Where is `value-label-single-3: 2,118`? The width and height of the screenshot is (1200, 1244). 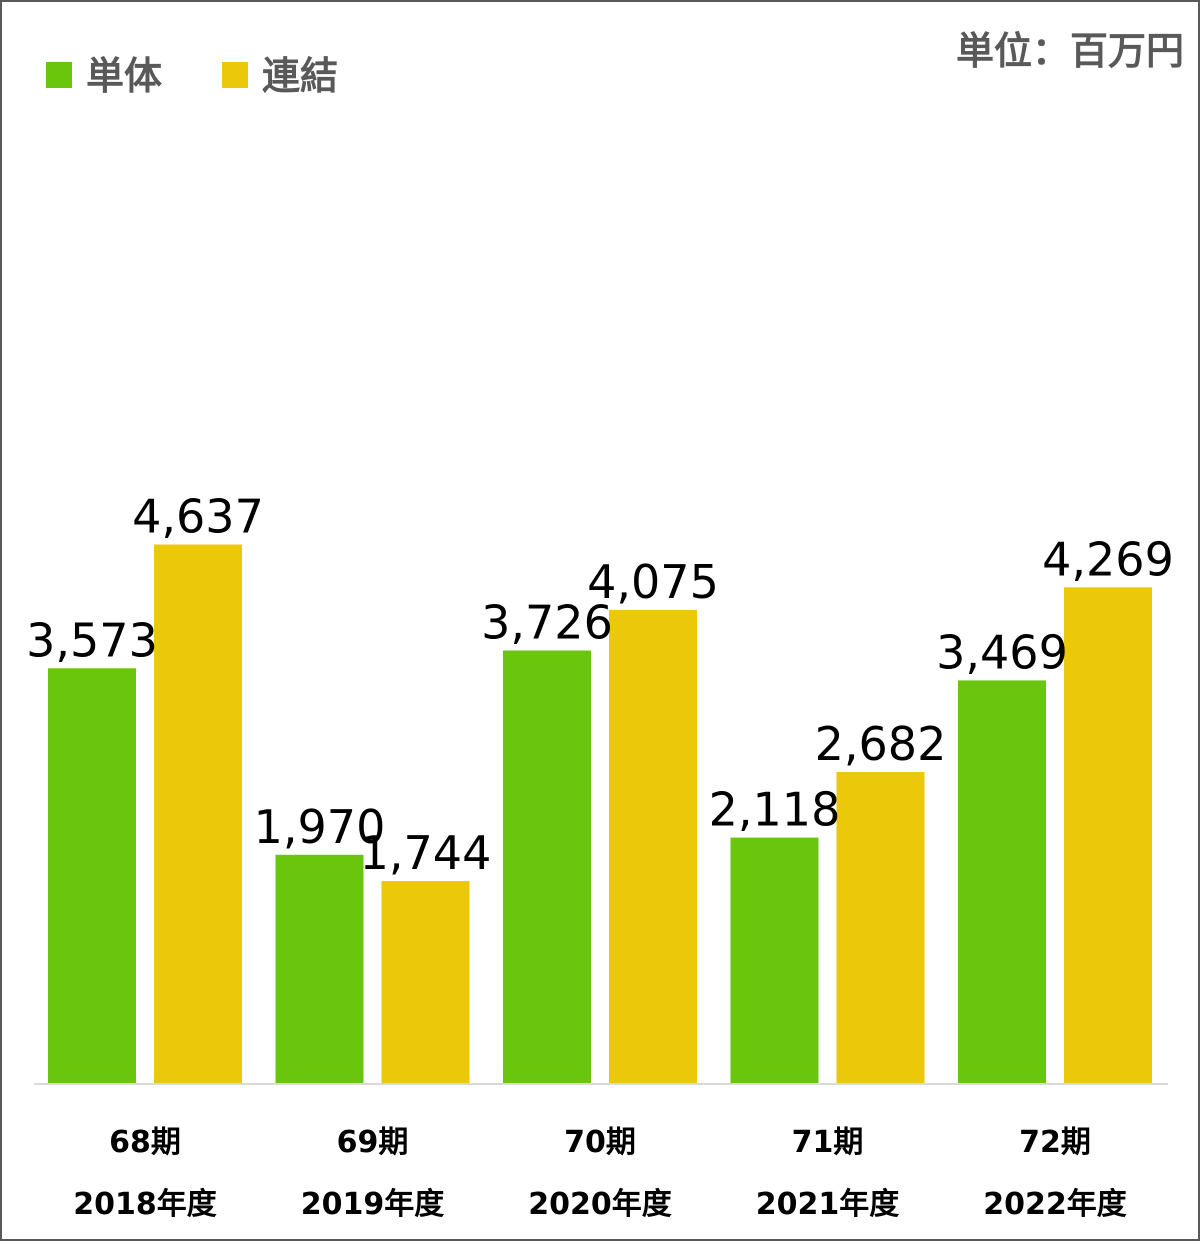
value-label-single-3: 2,118 is located at coordinates (775, 810).